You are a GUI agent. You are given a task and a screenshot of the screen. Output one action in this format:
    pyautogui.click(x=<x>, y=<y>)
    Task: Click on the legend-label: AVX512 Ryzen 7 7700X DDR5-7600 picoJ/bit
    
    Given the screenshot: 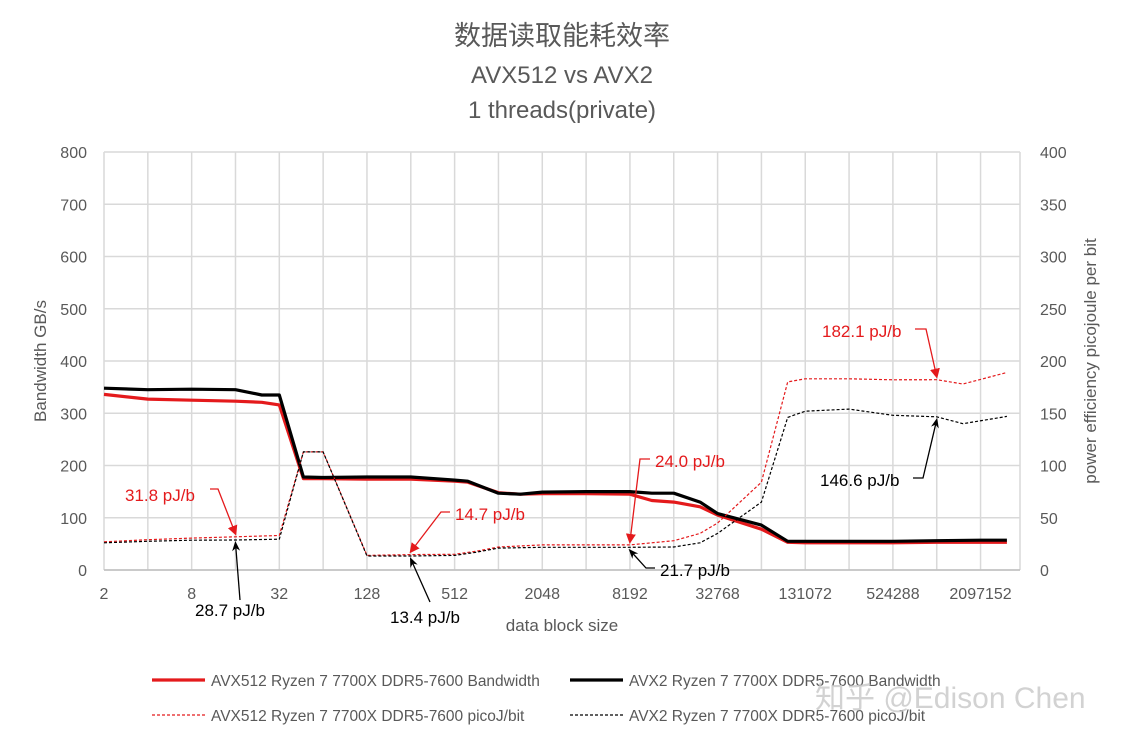 What is the action you would take?
    pyautogui.click(x=368, y=716)
    